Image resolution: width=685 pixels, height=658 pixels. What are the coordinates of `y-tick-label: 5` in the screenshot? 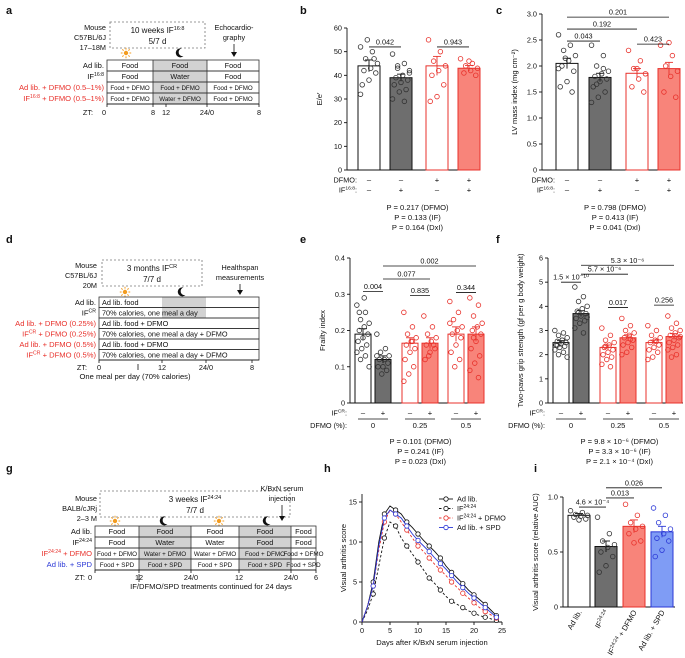 It's located at (541, 282).